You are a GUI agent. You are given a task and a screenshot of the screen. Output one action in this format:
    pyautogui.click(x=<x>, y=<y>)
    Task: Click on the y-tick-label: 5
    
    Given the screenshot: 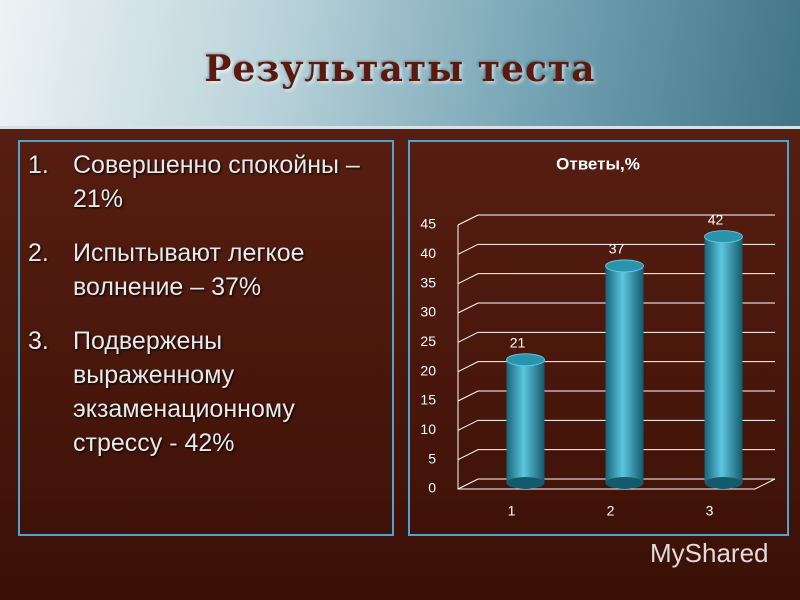 What is the action you would take?
    pyautogui.click(x=432, y=458)
    